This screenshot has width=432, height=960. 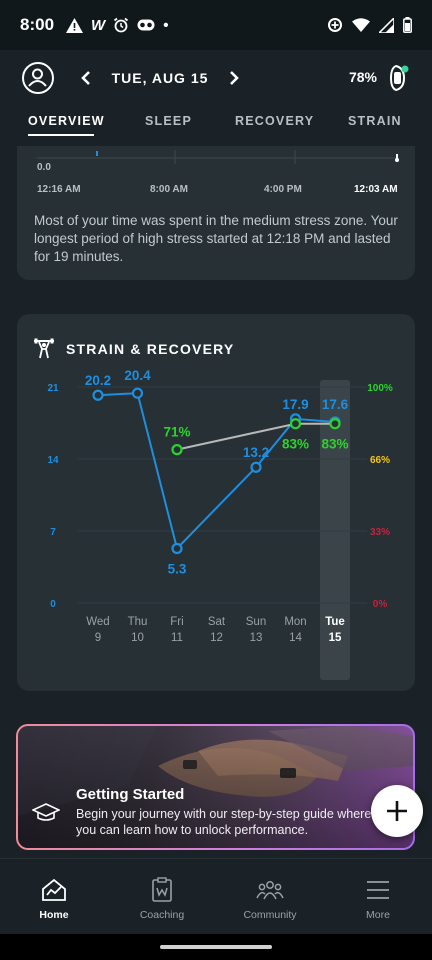 What do you see at coordinates (162, 889) in the screenshot?
I see `coaching-icon` at bounding box center [162, 889].